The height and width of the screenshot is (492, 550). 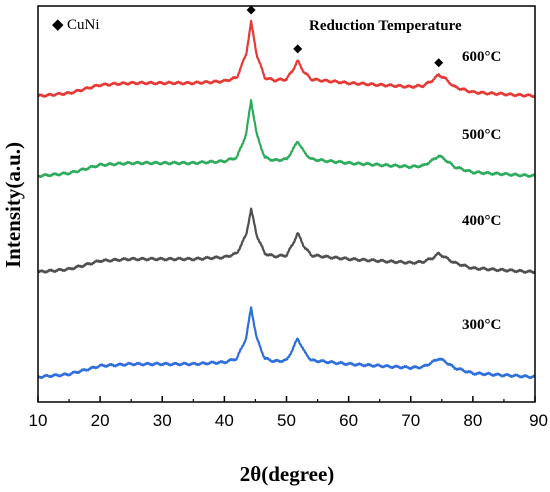 I want to click on x-axis-title: 2θ(degree), so click(x=287, y=474).